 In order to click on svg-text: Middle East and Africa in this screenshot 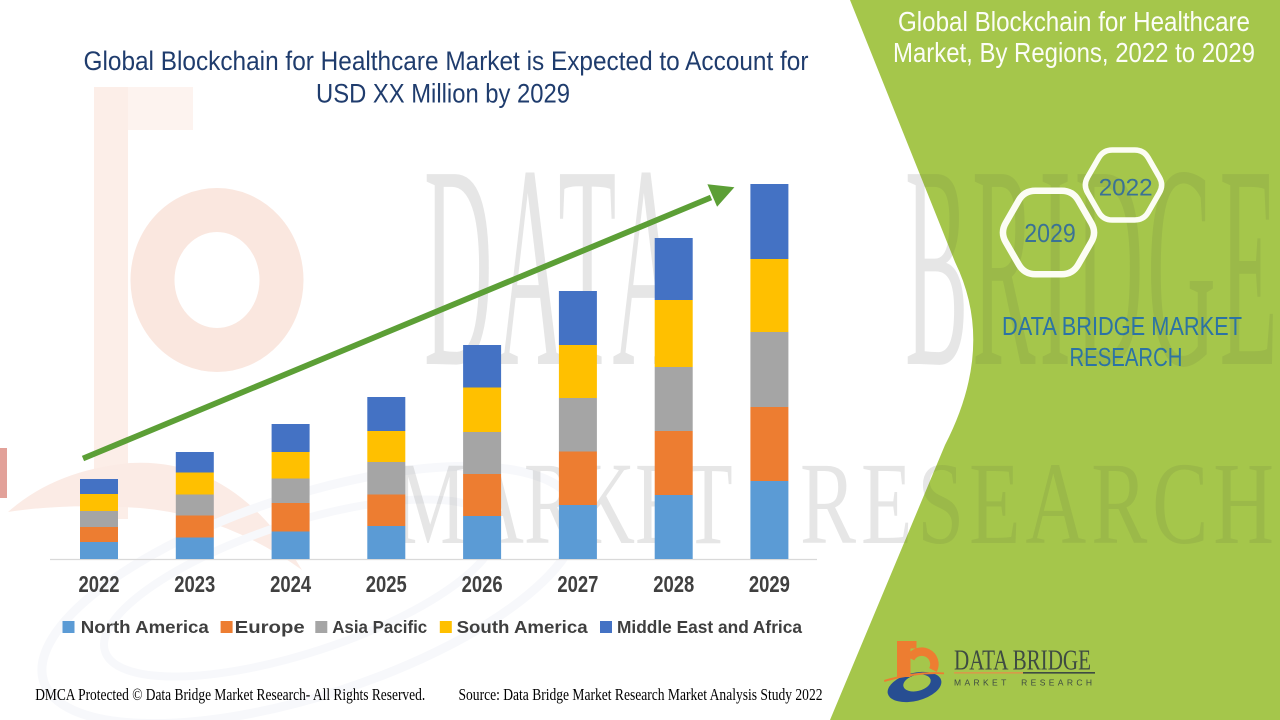, I will do `click(709, 627)`.